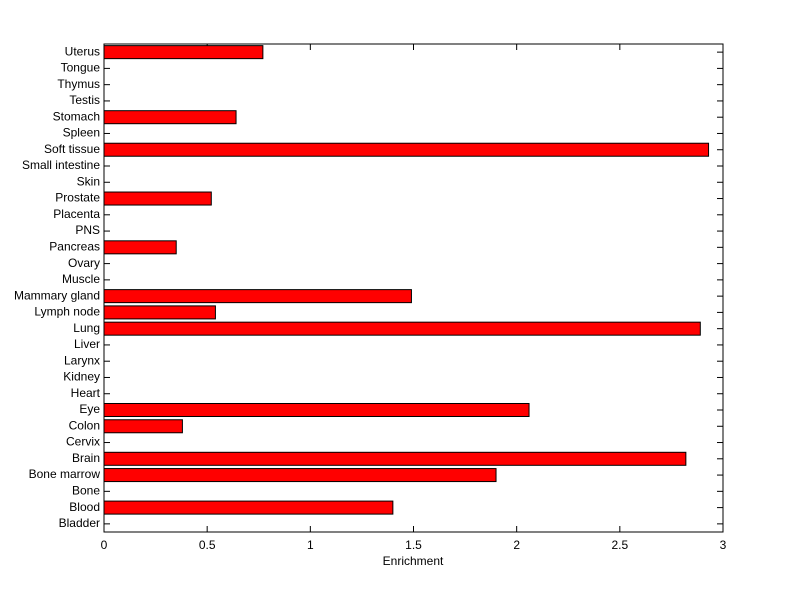  Describe the element at coordinates (78, 84) in the screenshot. I see `y-tick-label: Thymus` at that location.